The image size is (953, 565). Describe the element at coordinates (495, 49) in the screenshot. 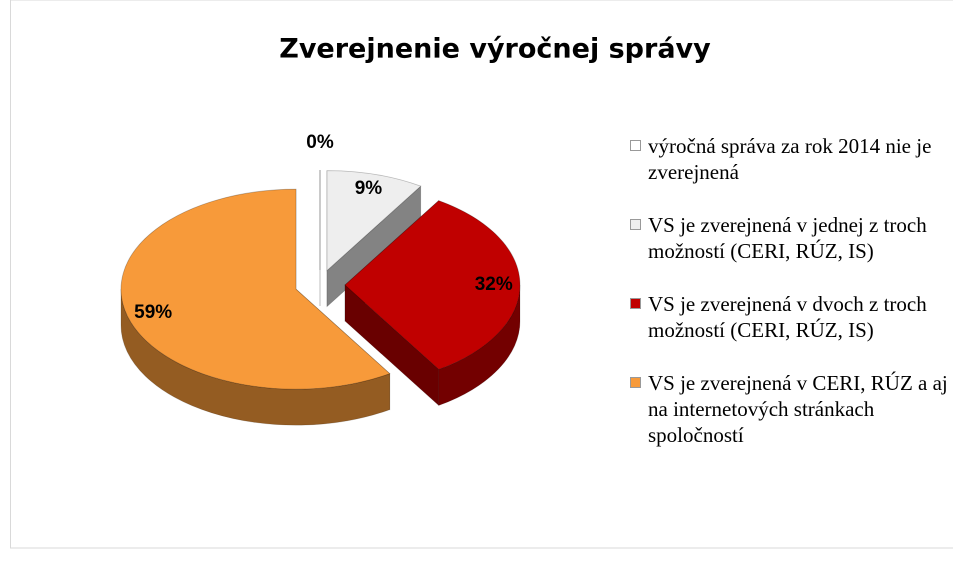

I see `chart-title: Zverejnenie výročnej správy` at that location.